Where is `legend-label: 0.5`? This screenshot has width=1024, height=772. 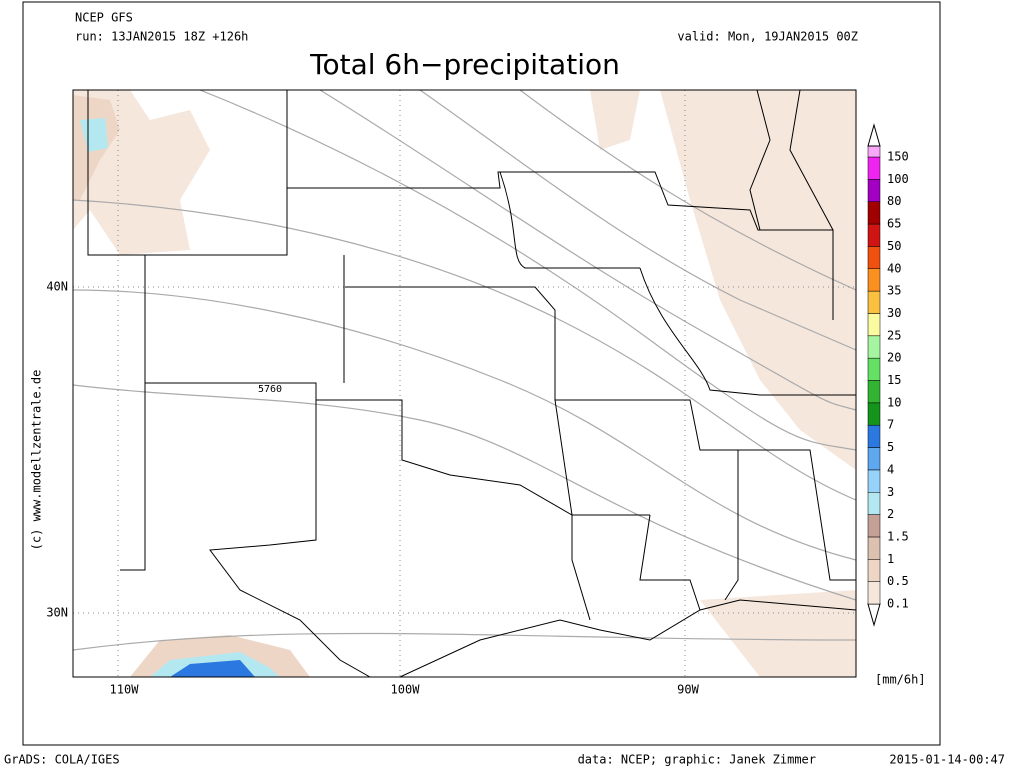 legend-label: 0.5 is located at coordinates (898, 581).